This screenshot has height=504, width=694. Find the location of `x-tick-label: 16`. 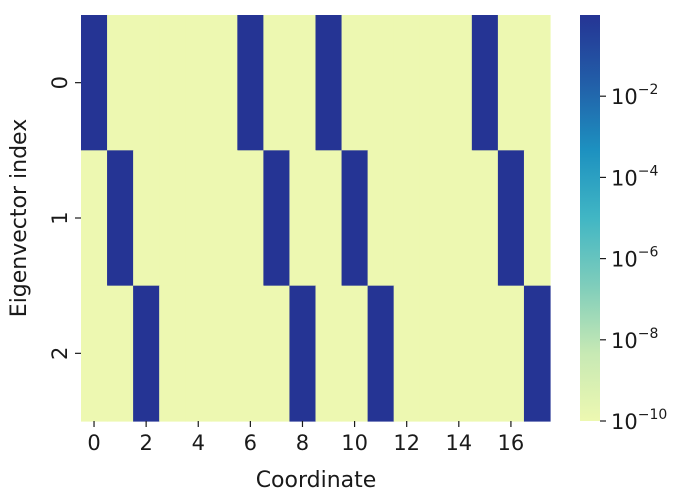

x-tick-label: 16 is located at coordinates (511, 443).